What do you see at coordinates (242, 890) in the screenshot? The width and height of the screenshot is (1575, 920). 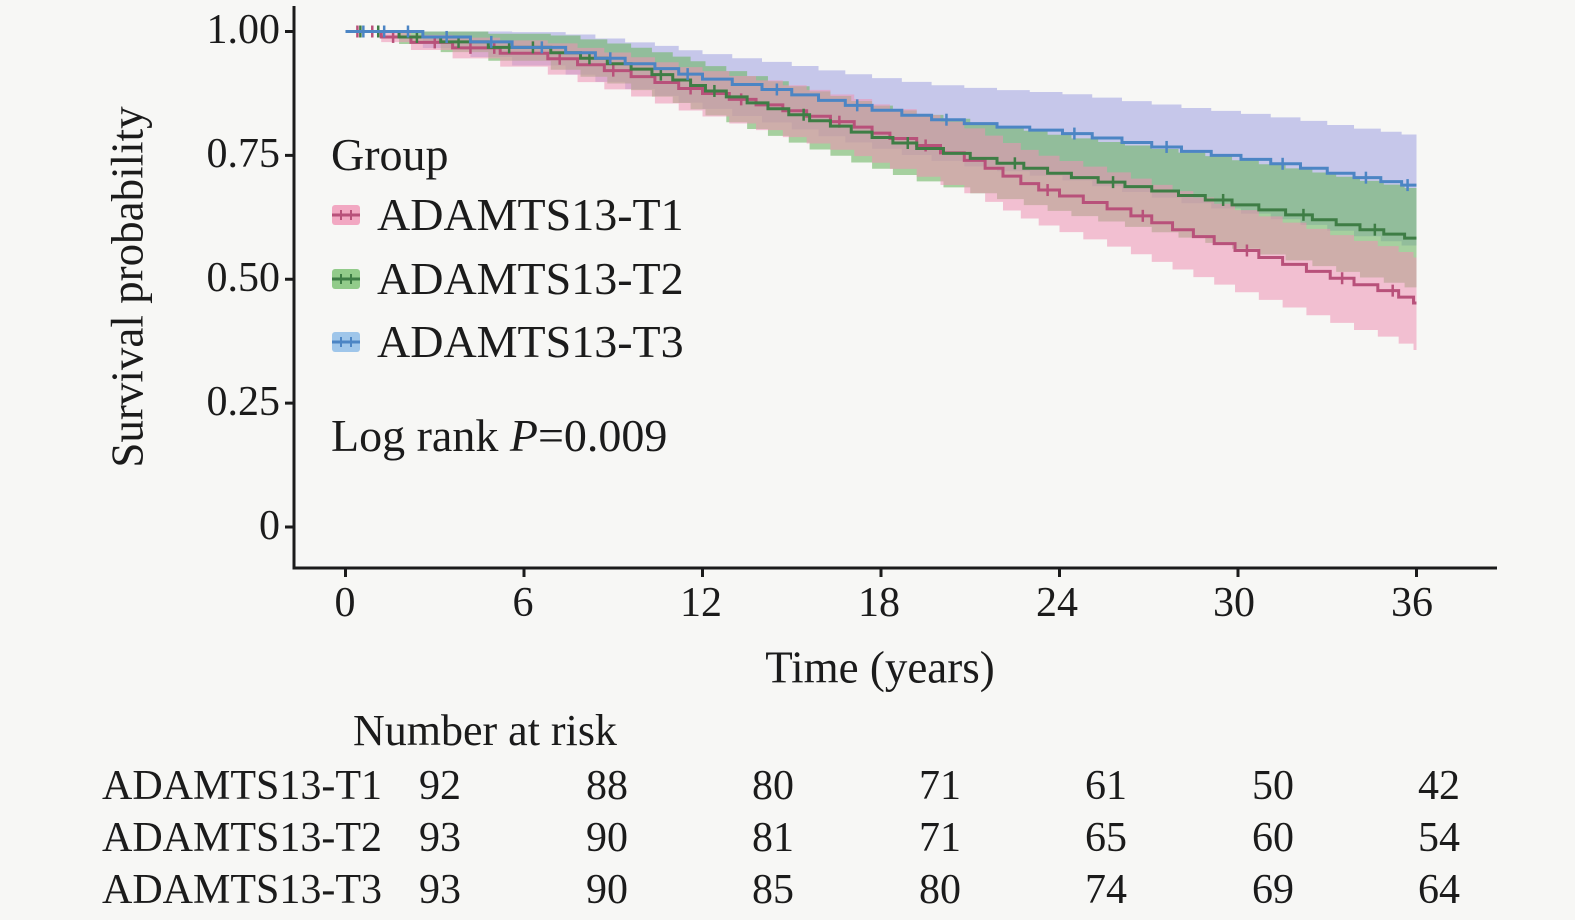 I see `risk-row-label: ADAMTS13-T3` at bounding box center [242, 890].